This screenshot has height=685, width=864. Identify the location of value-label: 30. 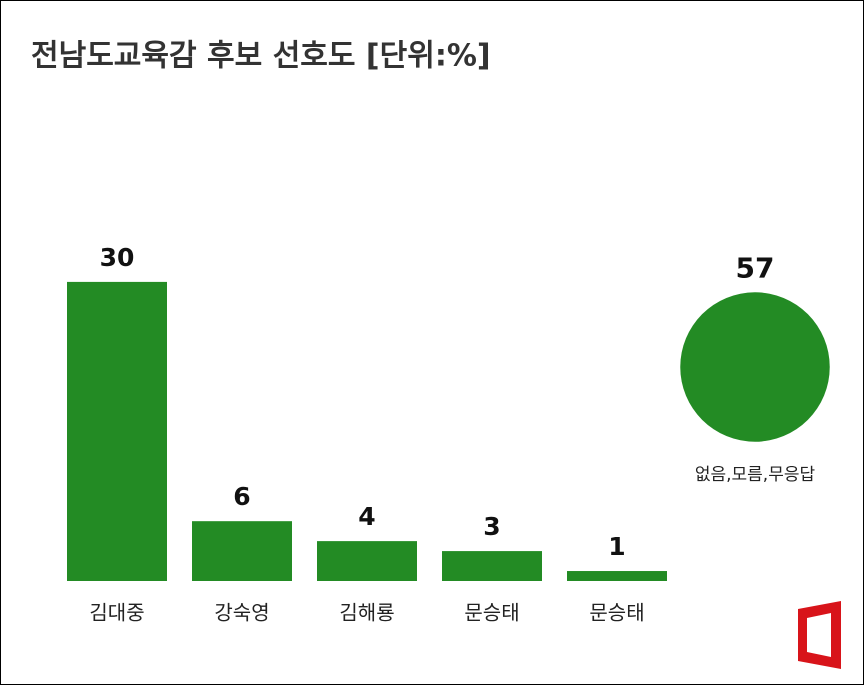
(117, 257).